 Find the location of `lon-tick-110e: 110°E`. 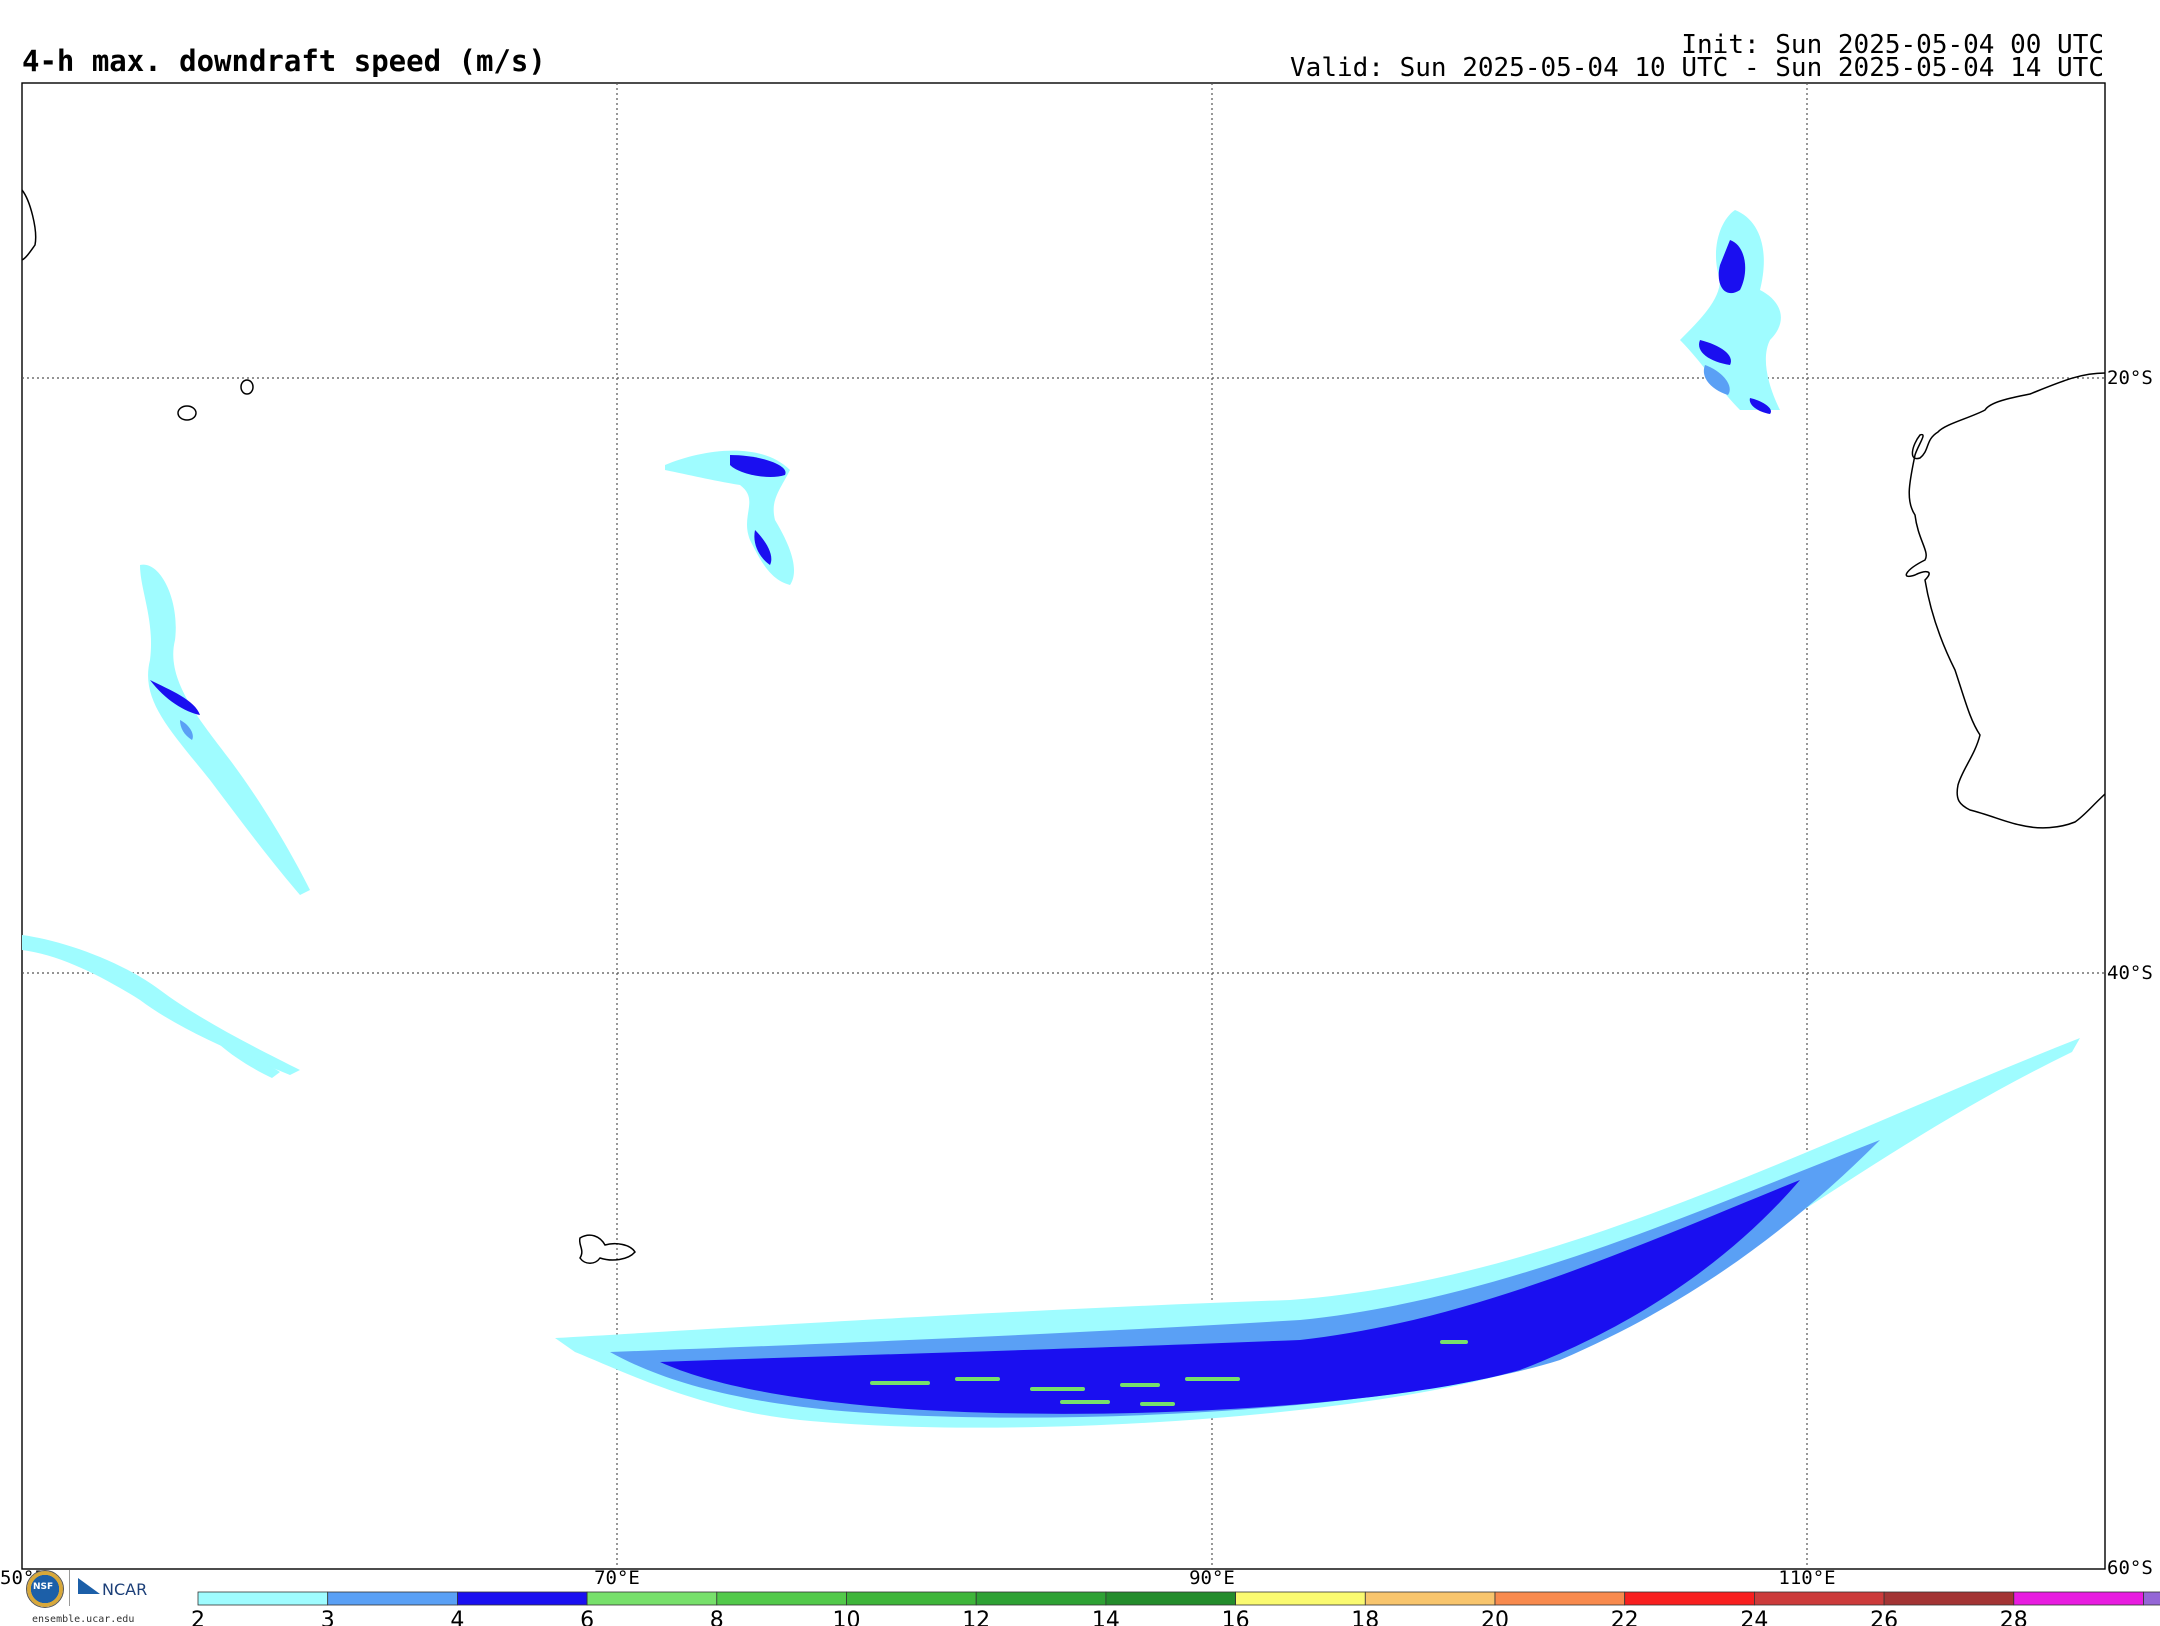

lon-tick-110e: 110°E is located at coordinates (1806, 1578).